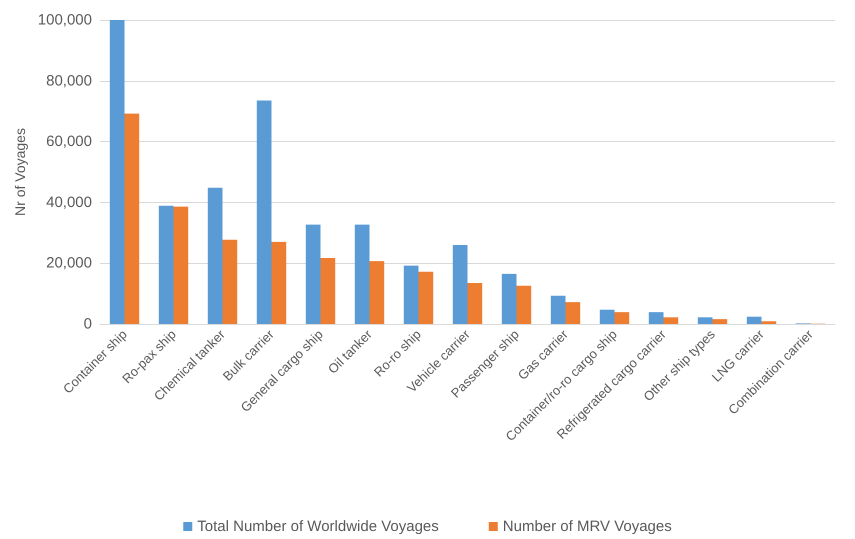 This screenshot has width=855, height=539. Describe the element at coordinates (318, 526) in the screenshot. I see `legend-label: Total Number of Worldwide Voyages` at that location.